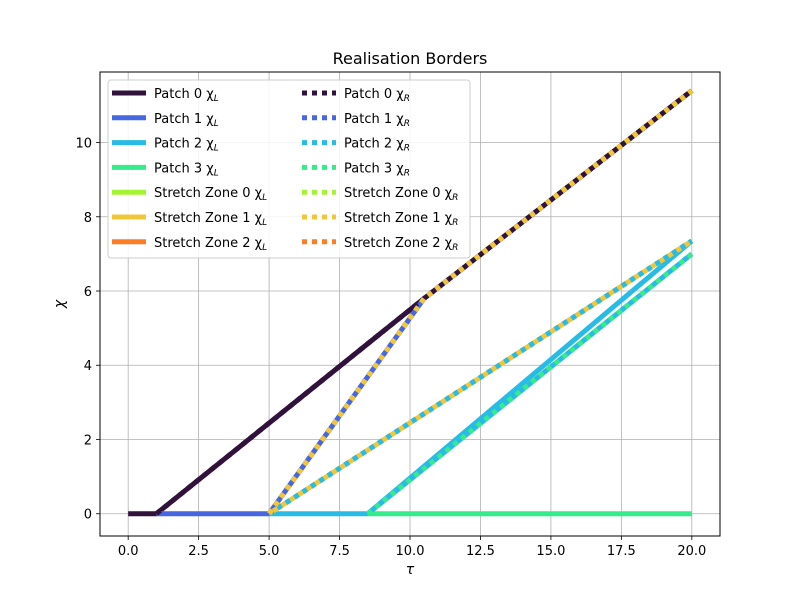 This screenshot has width=800, height=600. I want to click on x-tick-label: 7.5, so click(339, 551).